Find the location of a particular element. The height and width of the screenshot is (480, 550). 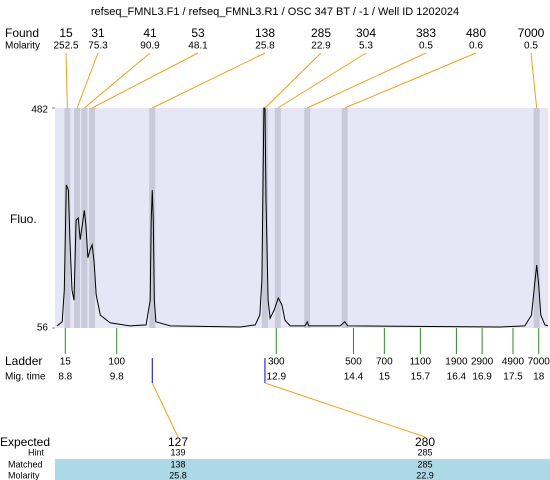

ladder-time: 14.4 is located at coordinates (354, 377).